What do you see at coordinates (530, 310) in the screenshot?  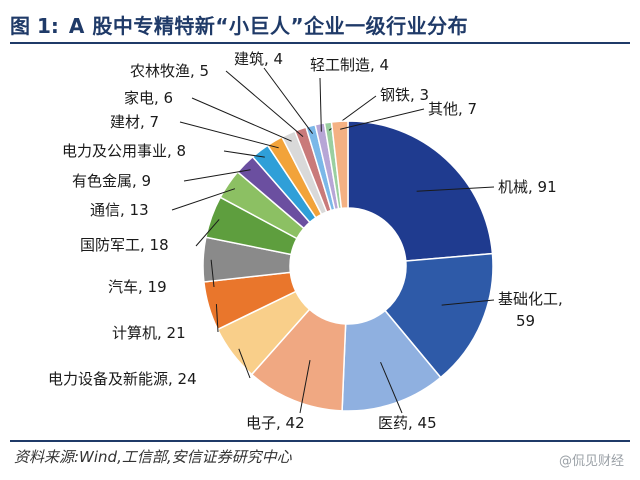 I see `slice-label-2: 基础化工, 59` at bounding box center [530, 310].